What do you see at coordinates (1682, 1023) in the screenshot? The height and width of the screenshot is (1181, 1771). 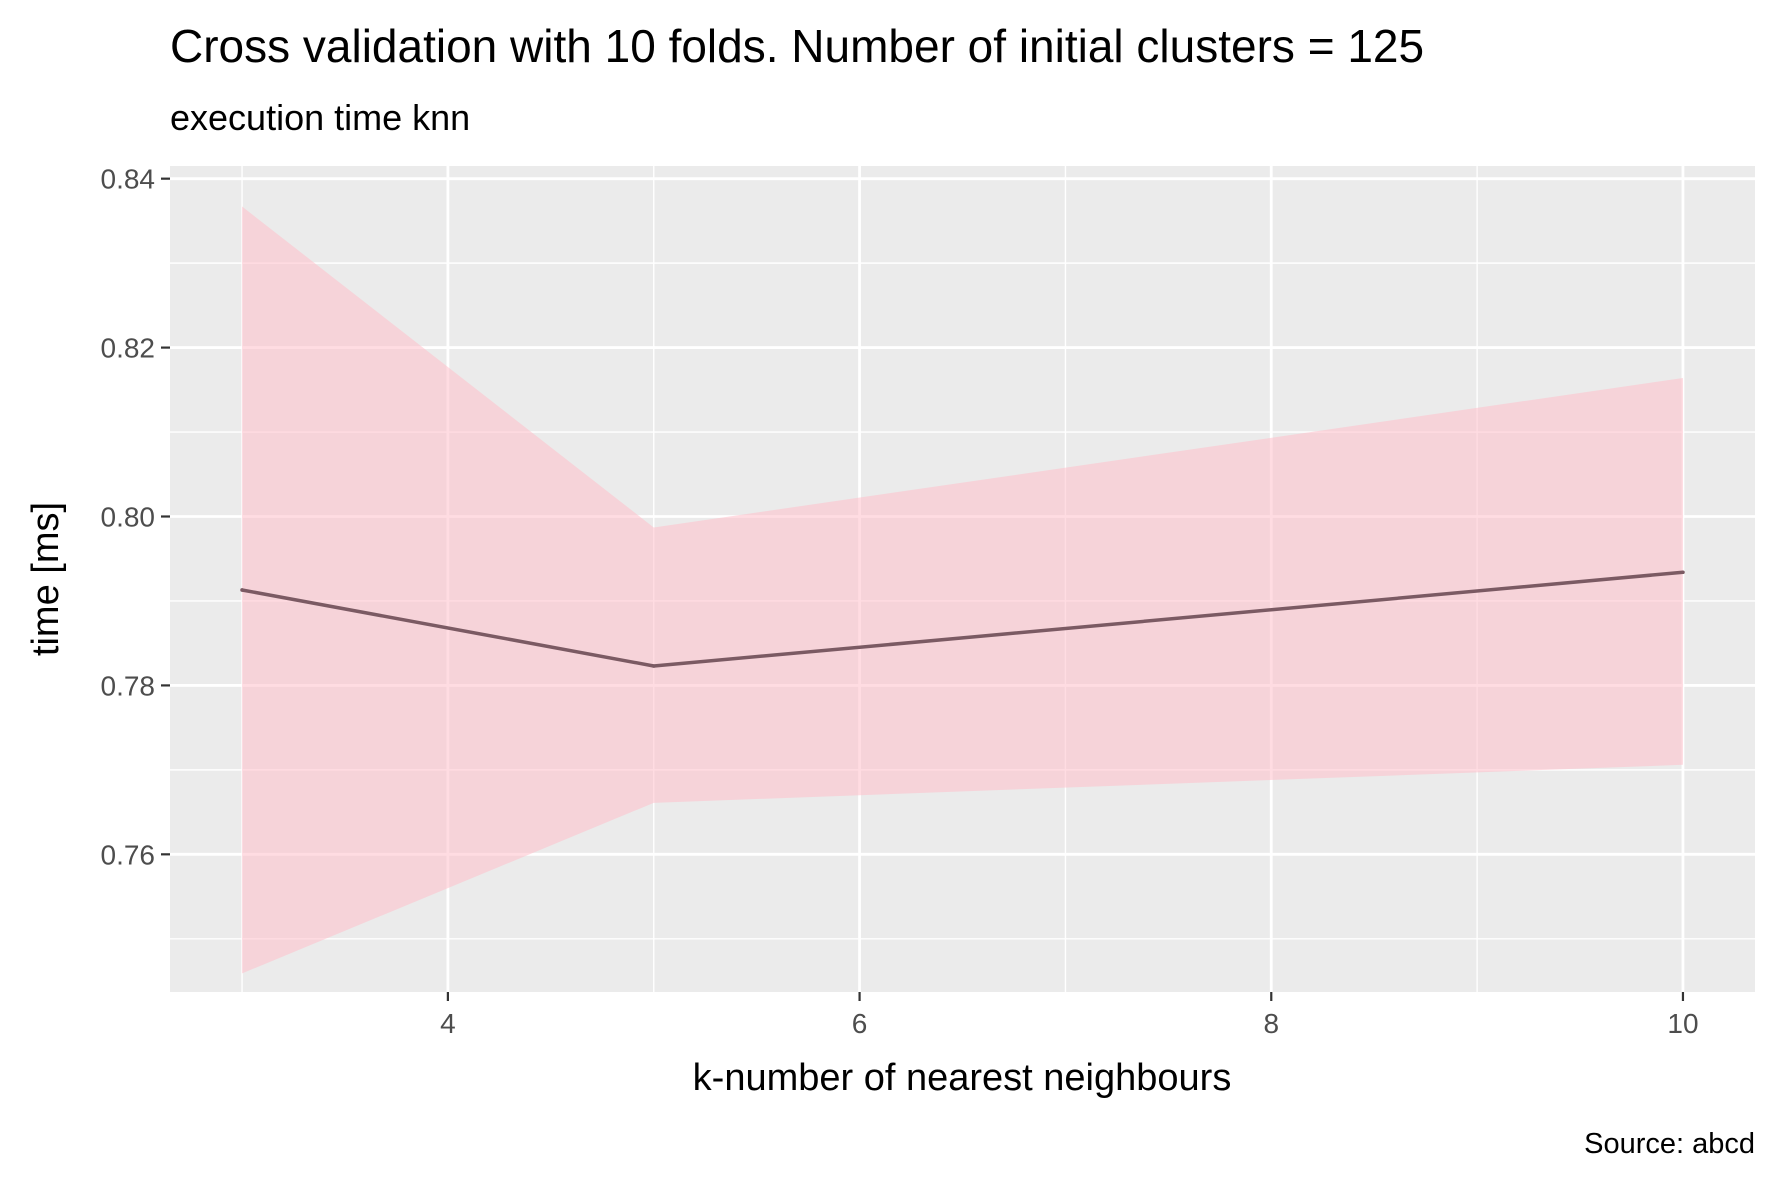 I see `x-tick-label: 10` at bounding box center [1682, 1023].